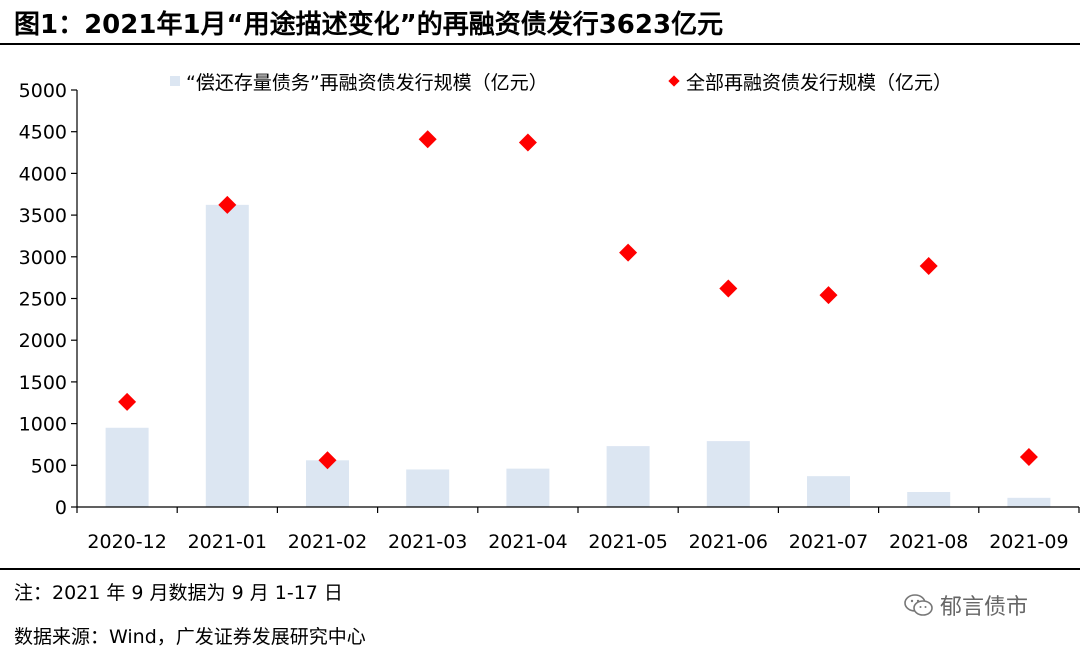 This screenshot has width=1080, height=652. Describe the element at coordinates (540, 44) in the screenshot. I see `title-divider` at that location.